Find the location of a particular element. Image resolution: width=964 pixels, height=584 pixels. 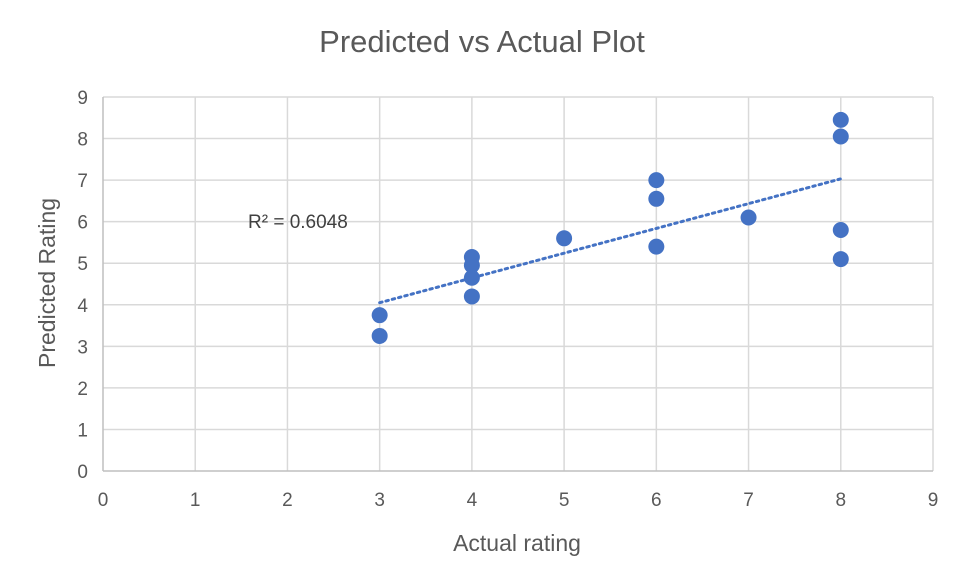

y-tick-label: 9 is located at coordinates (82, 98).